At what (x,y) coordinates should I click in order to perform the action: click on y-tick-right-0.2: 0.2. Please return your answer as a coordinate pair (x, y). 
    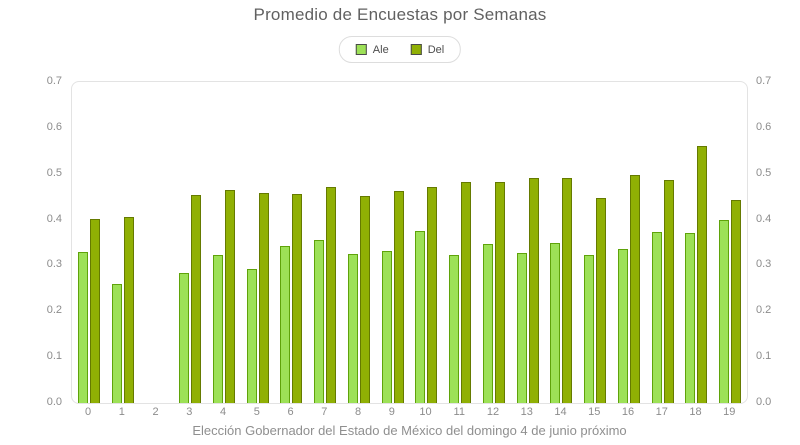
    Looking at the image, I should click on (764, 310).